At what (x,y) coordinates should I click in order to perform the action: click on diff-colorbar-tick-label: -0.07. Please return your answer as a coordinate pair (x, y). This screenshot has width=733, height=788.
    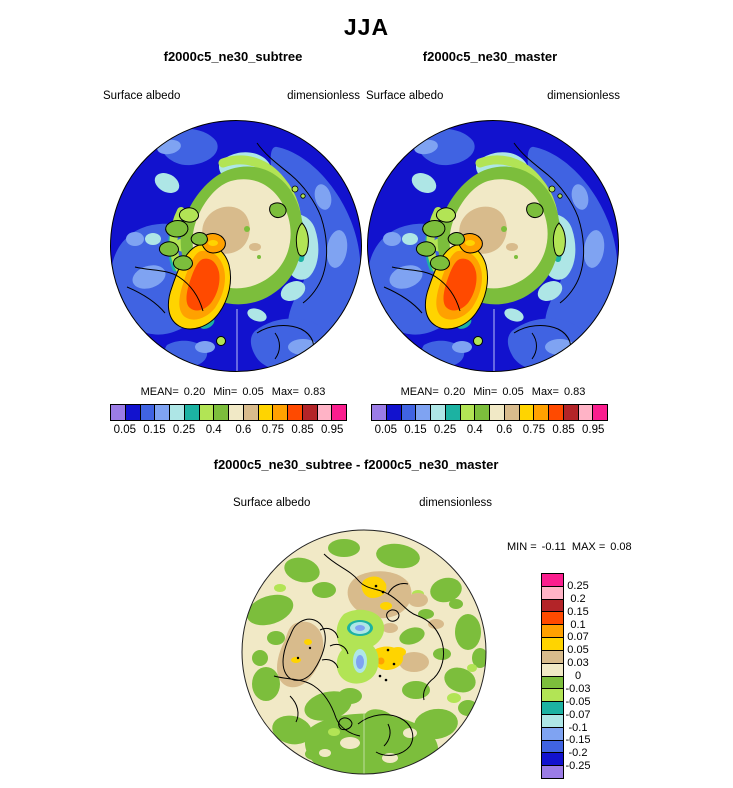
    Looking at the image, I should click on (578, 714).